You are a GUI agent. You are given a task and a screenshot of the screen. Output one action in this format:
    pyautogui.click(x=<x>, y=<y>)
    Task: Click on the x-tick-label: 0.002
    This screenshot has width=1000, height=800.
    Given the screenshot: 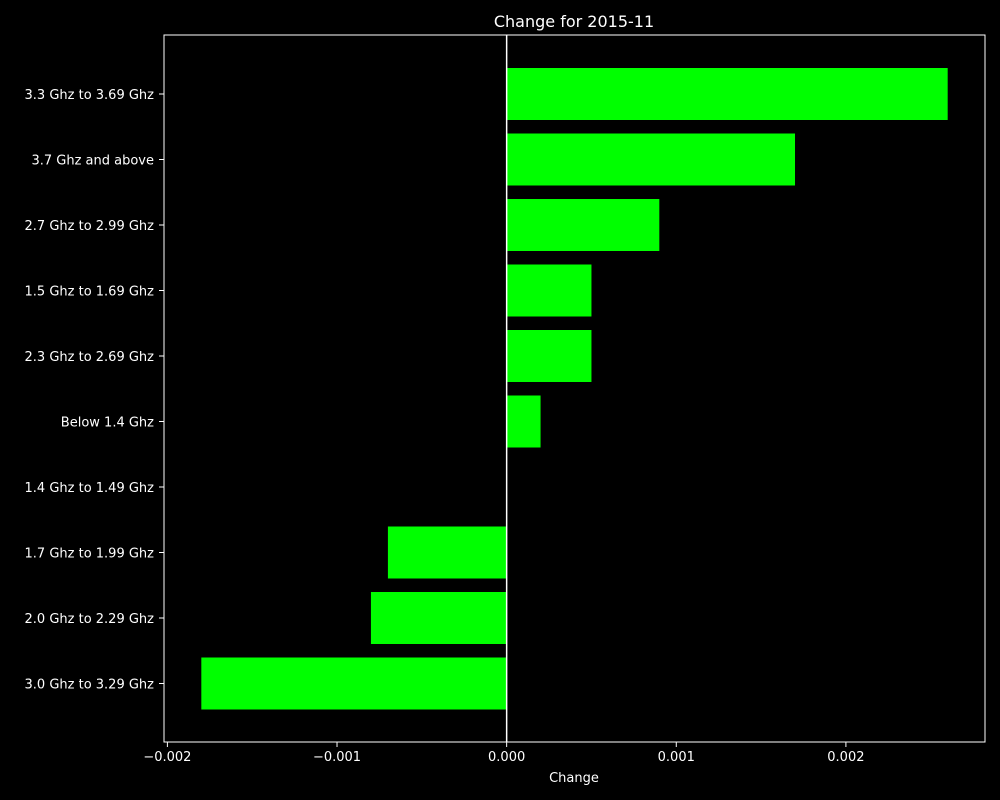 What is the action you would take?
    pyautogui.click(x=845, y=757)
    